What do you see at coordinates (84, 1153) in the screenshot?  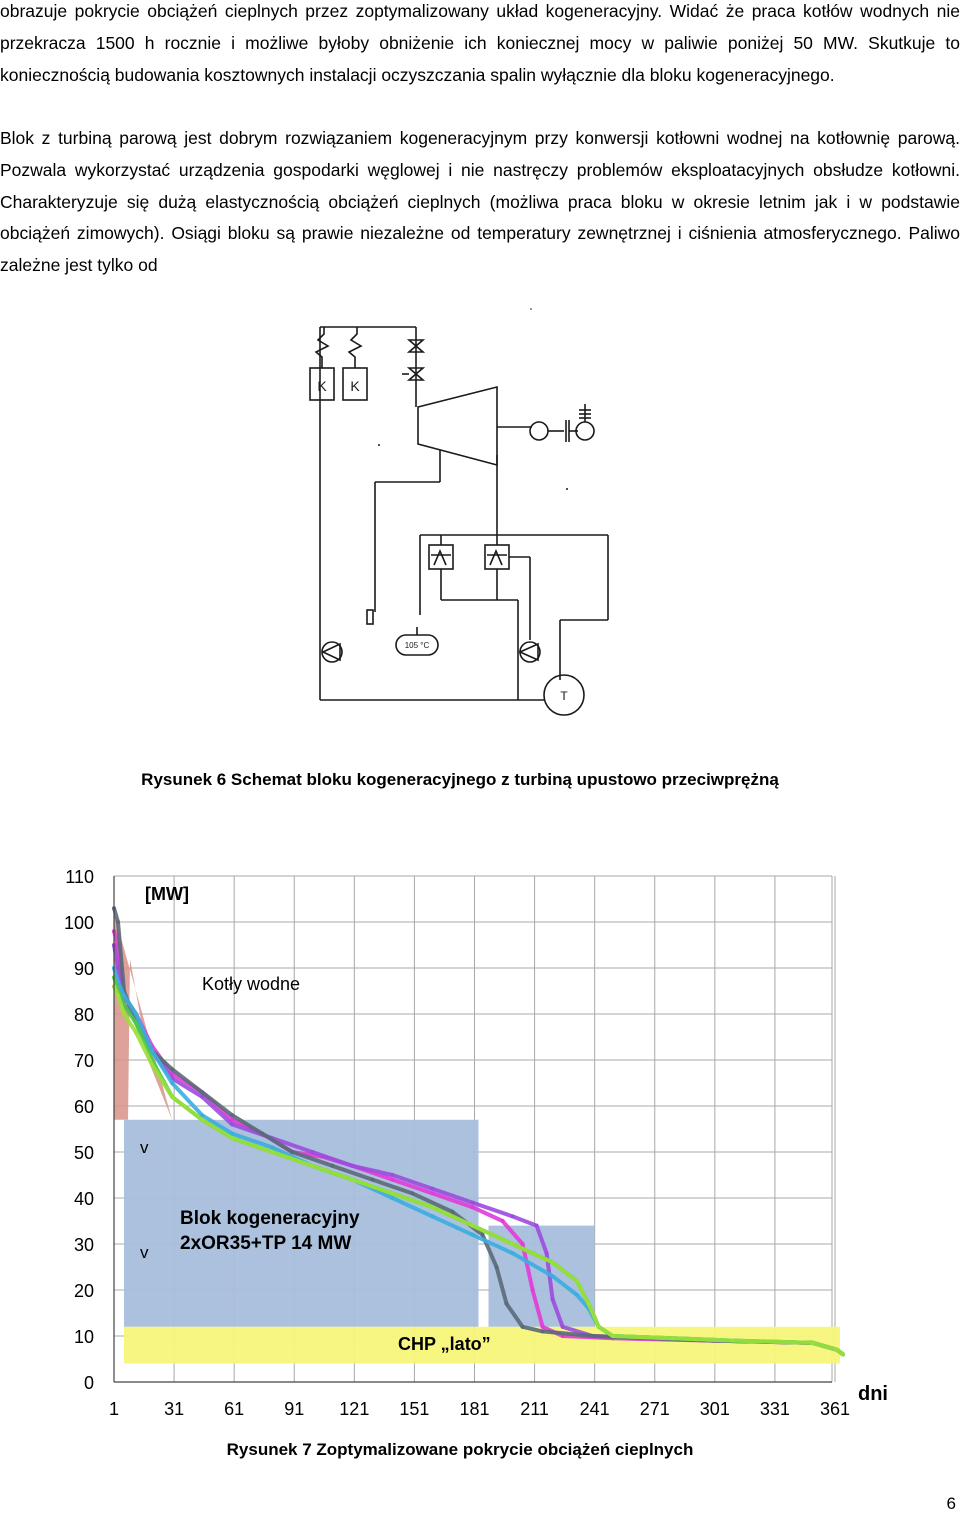 I see `y-tick-label: 50` at bounding box center [84, 1153].